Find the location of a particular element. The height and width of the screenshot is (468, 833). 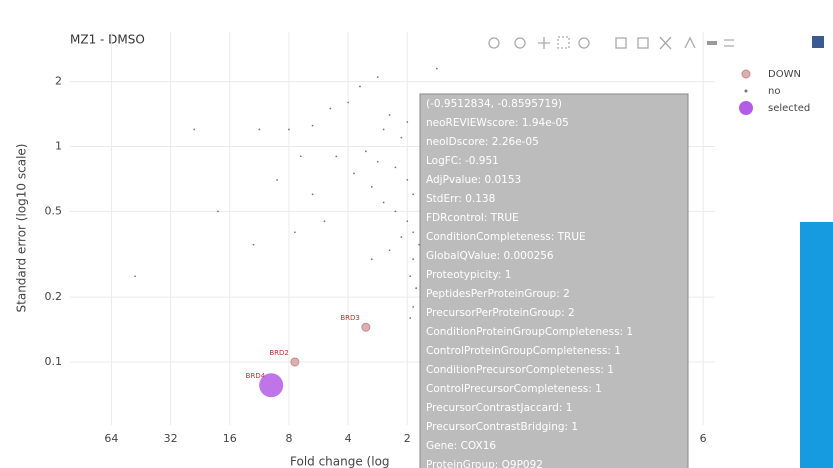

point-label: BRD4 is located at coordinates (256, 376).